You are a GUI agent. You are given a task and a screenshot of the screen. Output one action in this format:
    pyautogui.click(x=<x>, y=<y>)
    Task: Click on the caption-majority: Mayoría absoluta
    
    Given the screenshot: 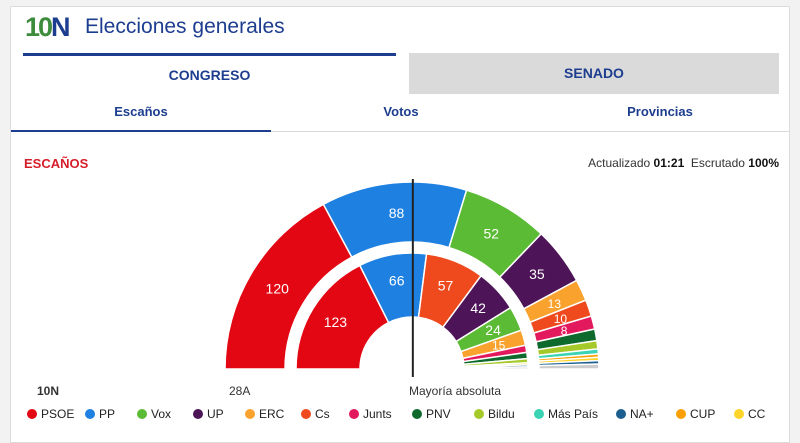 What is the action you would take?
    pyautogui.click(x=455, y=391)
    